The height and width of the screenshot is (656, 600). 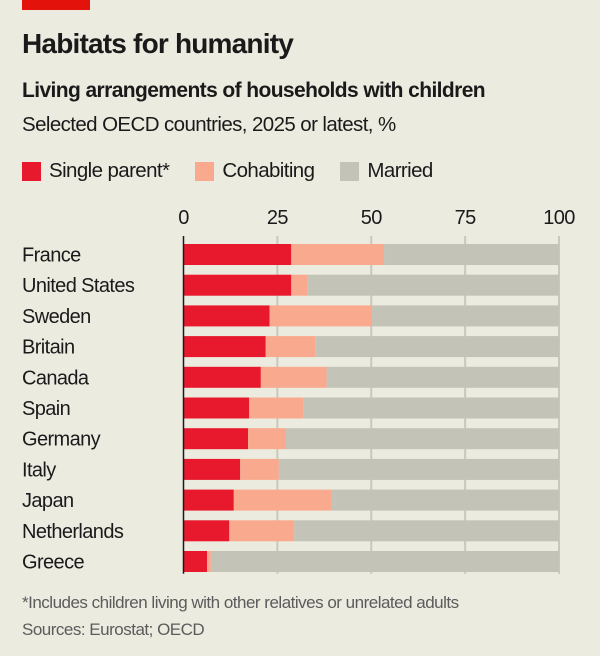 What do you see at coordinates (278, 218) in the screenshot?
I see `x-tick-label: 25` at bounding box center [278, 218].